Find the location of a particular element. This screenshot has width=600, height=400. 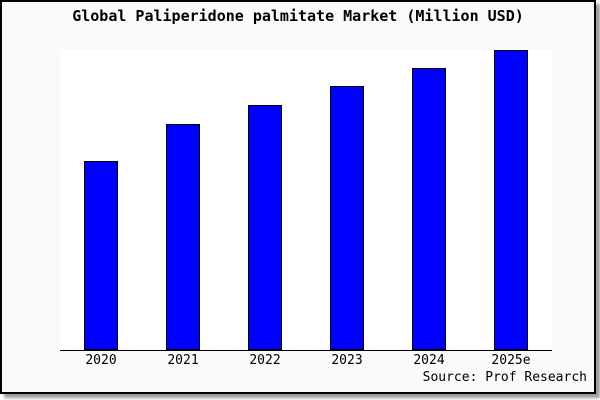

bar-2023 is located at coordinates (347, 218).